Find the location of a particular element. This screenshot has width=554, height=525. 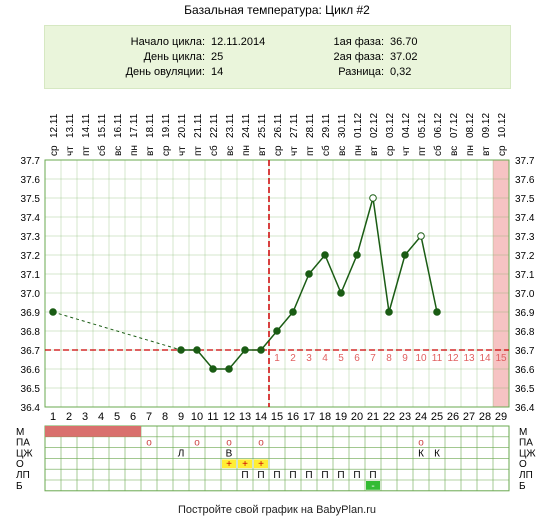

footer-link: Постройте свой график на BabyPlan.ru is located at coordinates (277, 510).